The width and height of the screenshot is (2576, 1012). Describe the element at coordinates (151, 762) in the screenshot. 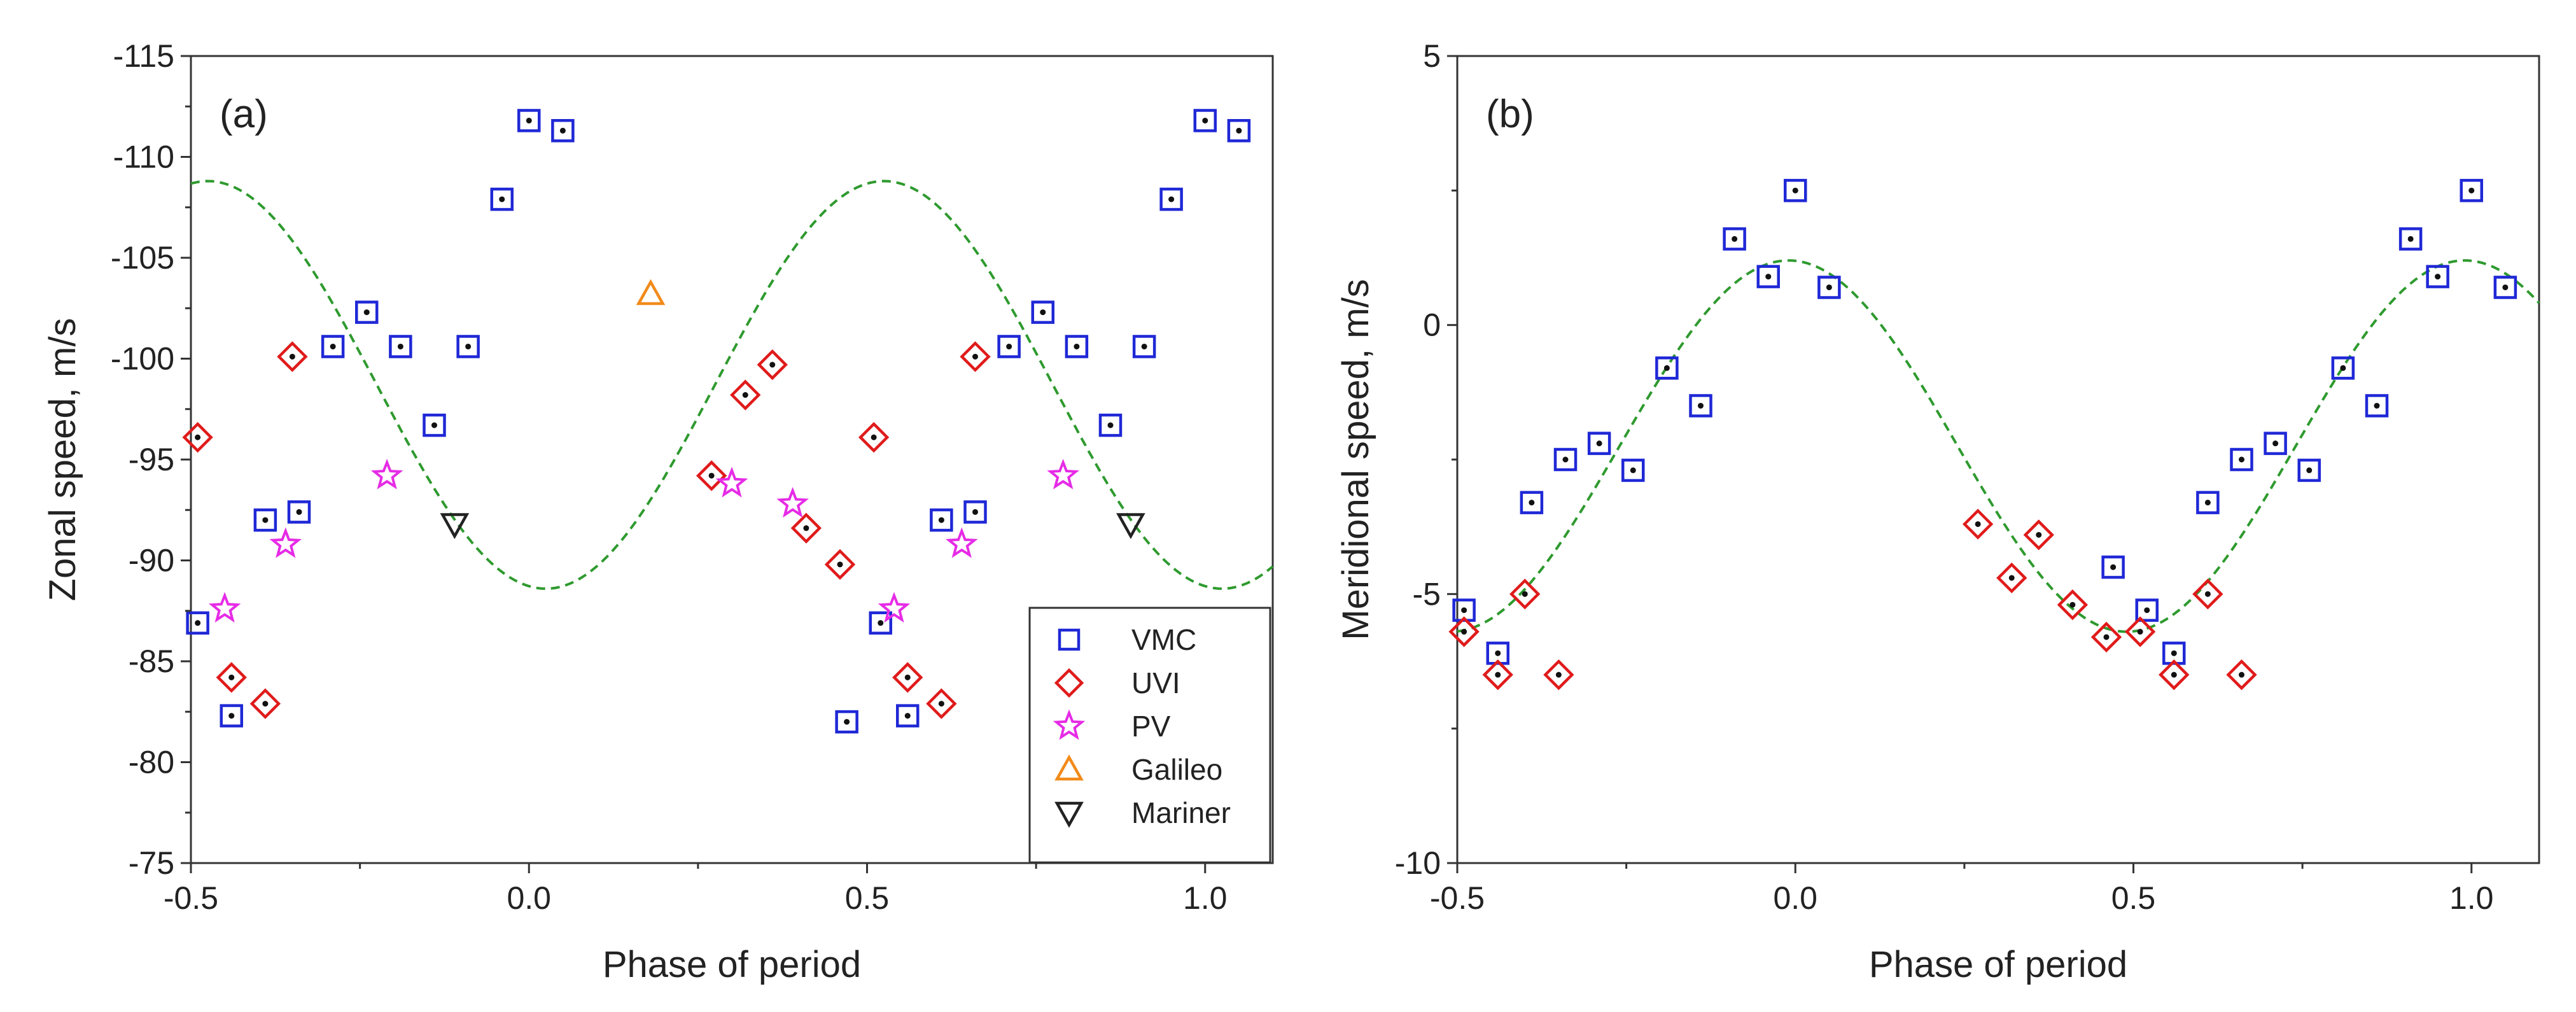

I see `y-tick-label: -80` at that location.